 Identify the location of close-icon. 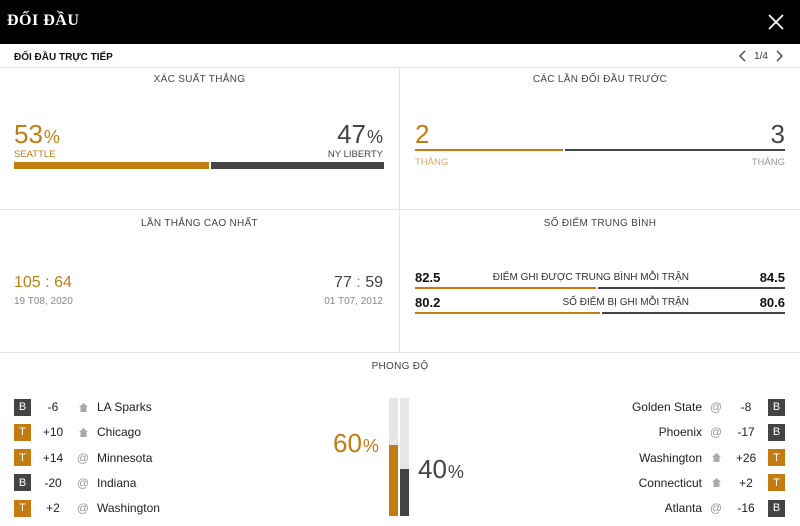
(776, 22).